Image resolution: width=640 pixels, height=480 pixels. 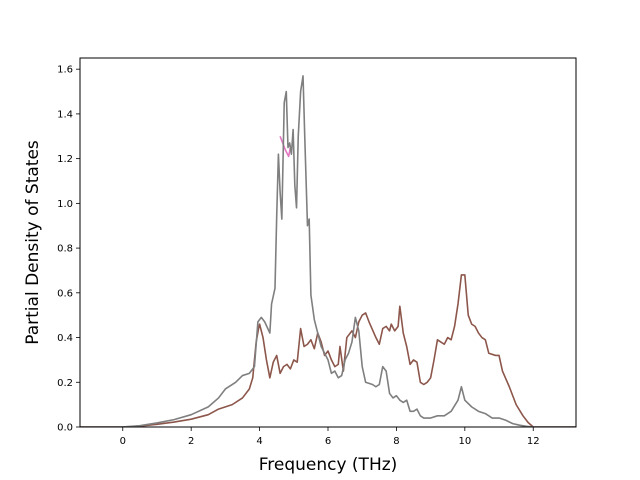 I want to click on y-tick-label: 0.6, so click(x=65, y=293).